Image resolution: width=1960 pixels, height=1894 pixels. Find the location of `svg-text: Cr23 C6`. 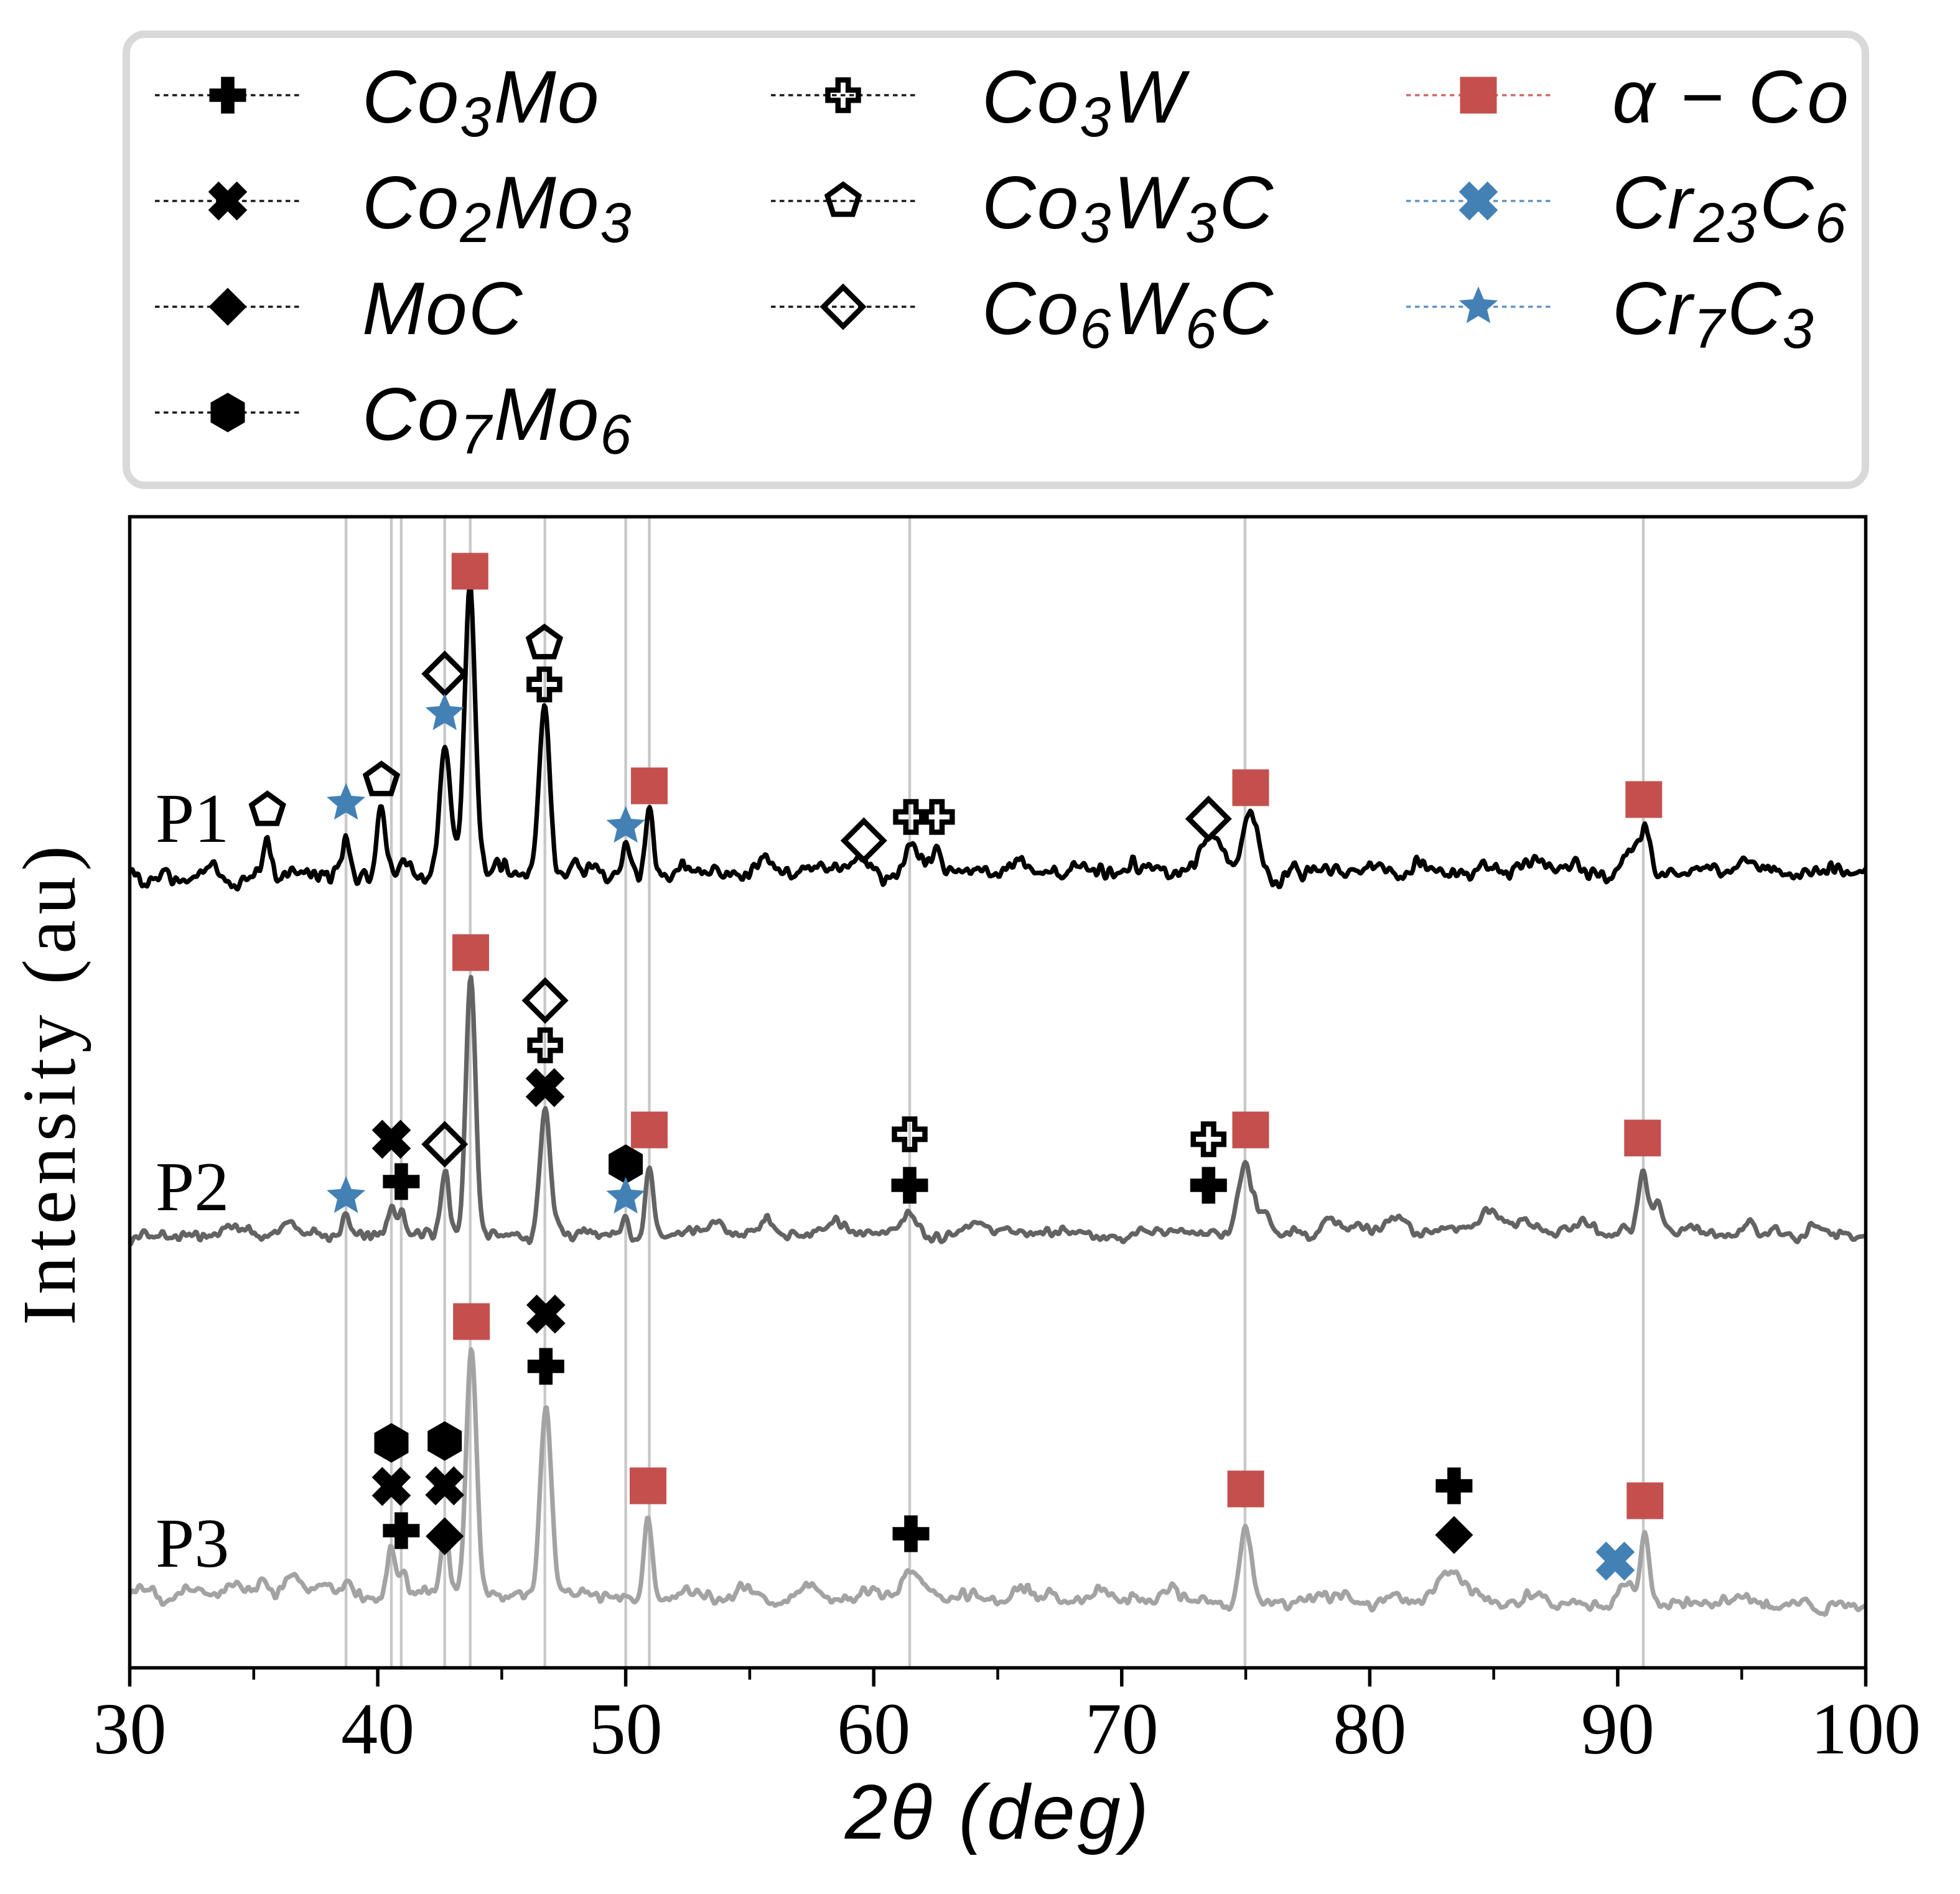

svg-text: Cr23 C6 is located at coordinates (1729, 207).